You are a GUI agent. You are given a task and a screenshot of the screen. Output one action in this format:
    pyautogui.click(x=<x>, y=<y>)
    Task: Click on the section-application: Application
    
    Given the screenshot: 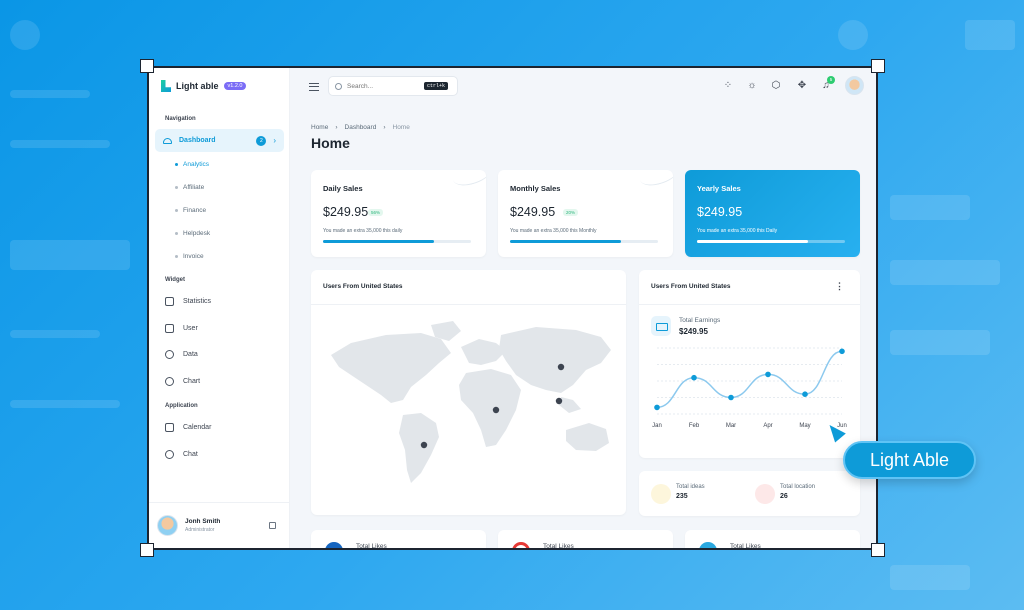 What is the action you would take?
    pyautogui.click(x=181, y=406)
    